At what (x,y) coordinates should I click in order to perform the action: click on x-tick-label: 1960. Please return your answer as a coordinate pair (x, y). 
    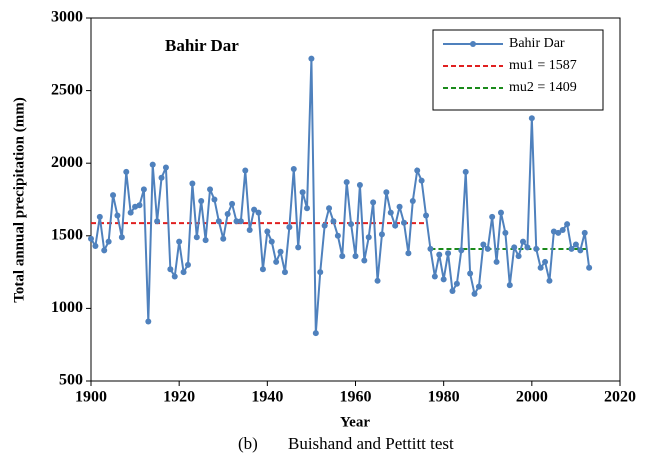
    Looking at the image, I should click on (356, 397).